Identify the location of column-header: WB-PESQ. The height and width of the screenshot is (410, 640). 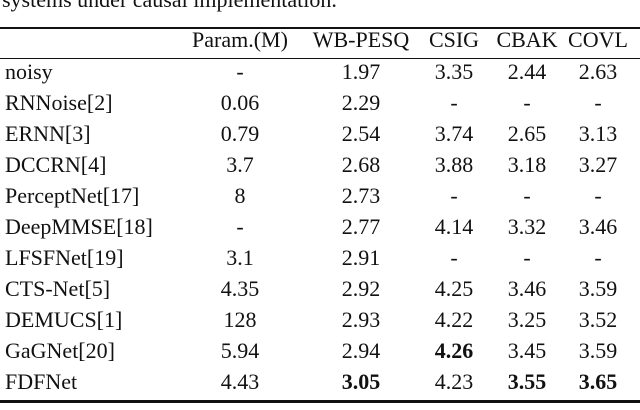
(361, 39).